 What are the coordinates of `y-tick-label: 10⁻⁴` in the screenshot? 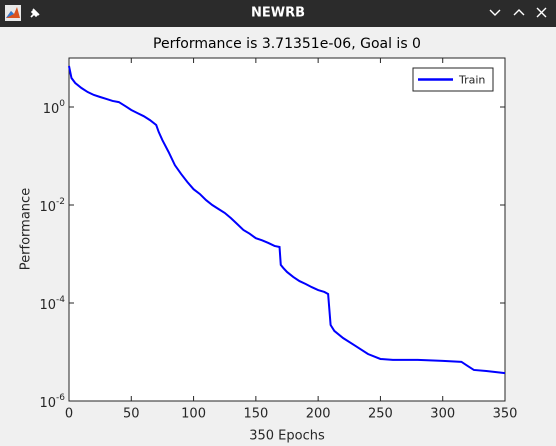 It's located at (52, 304).